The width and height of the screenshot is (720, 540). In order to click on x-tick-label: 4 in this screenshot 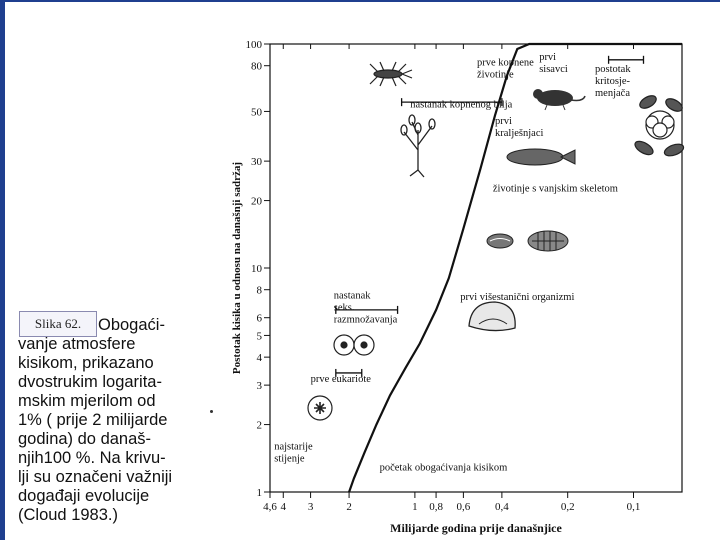, I will do `click(284, 507)`.